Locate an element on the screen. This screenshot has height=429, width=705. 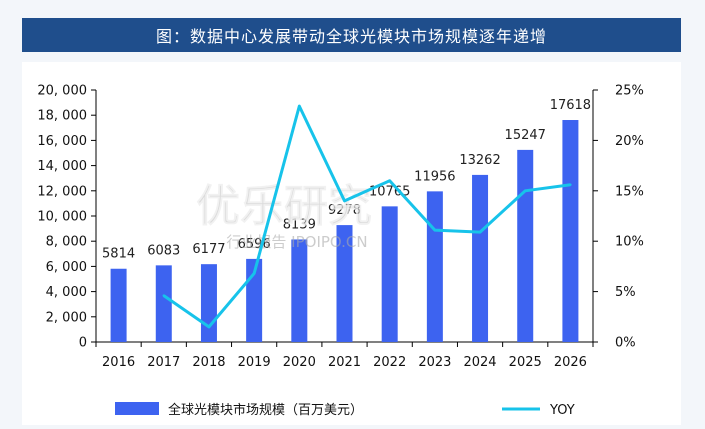
right-y-tick-label: 25% is located at coordinates (629, 91).